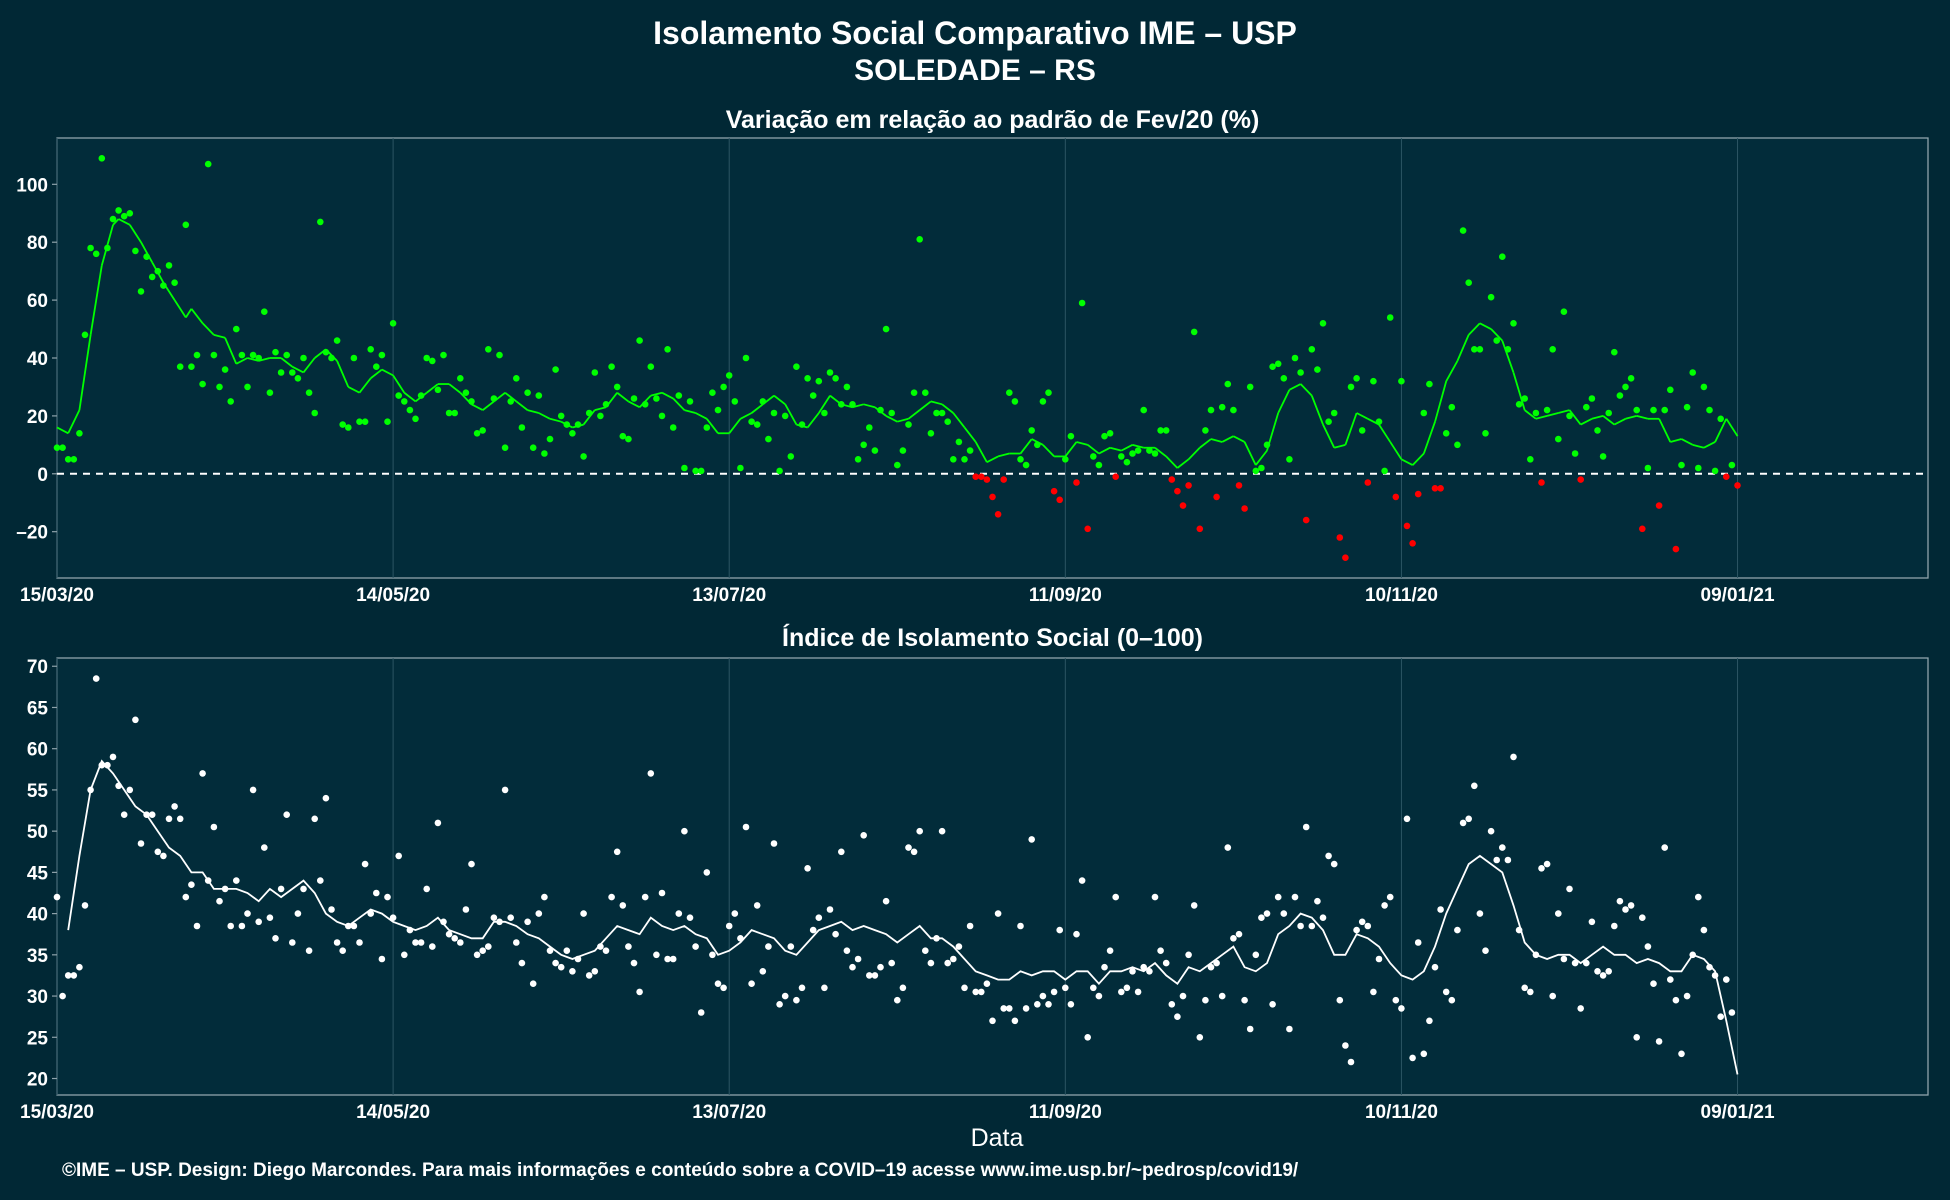 The width and height of the screenshot is (1950, 1200). I want to click on x-tick-label: 15/03/20, so click(57, 1112).